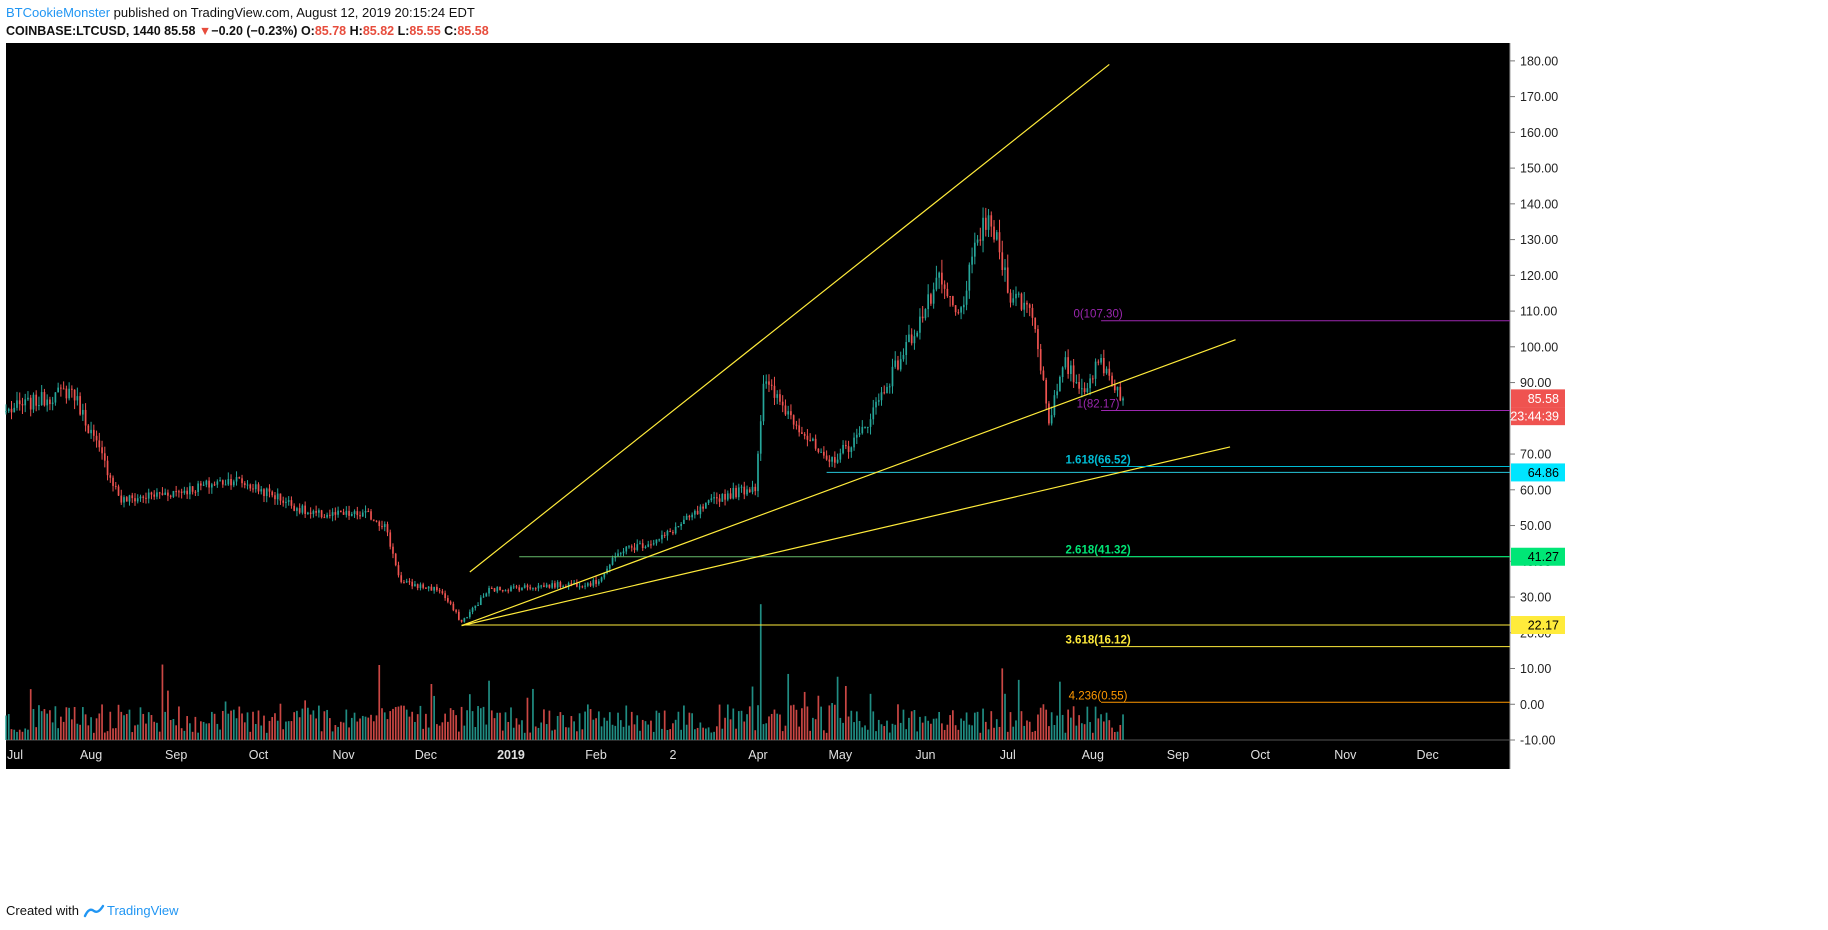 This screenshot has width=1828, height=930. Describe the element at coordinates (58, 12) in the screenshot. I see `author-link: BTCookieMonster` at that location.